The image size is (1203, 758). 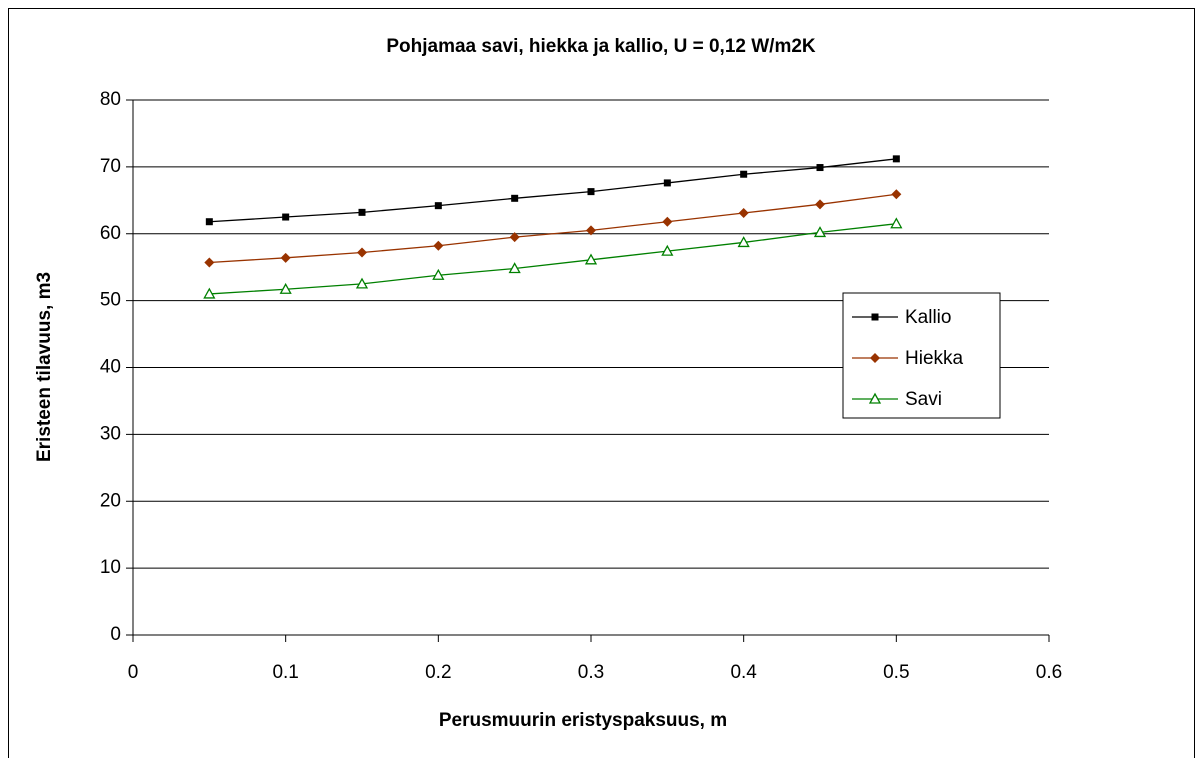 I want to click on y-tick-label: 70, so click(x=110, y=166).